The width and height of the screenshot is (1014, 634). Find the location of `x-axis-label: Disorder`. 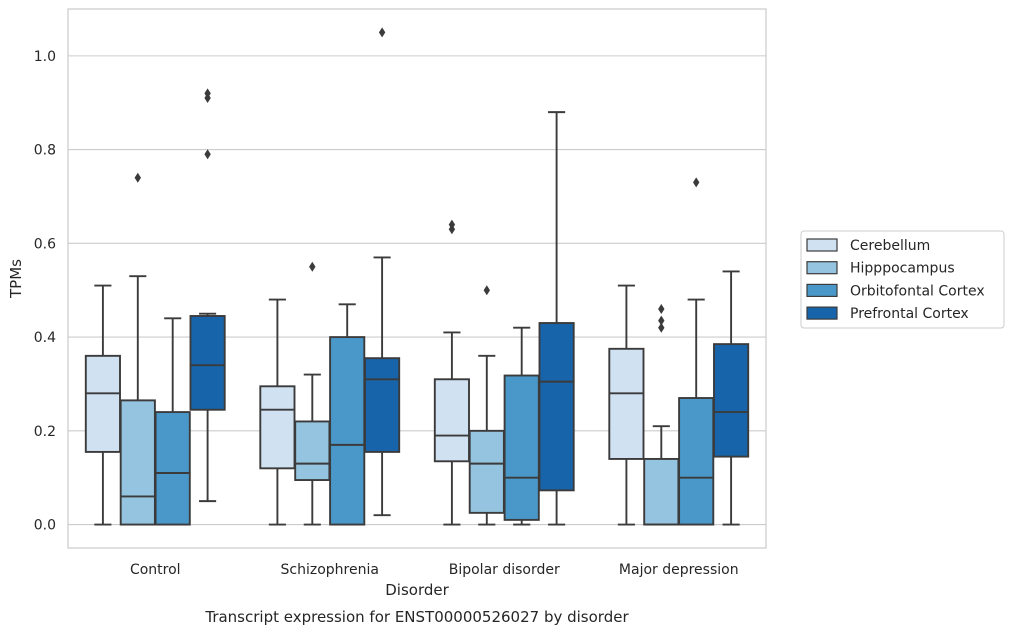

x-axis-label: Disorder is located at coordinates (417, 590).